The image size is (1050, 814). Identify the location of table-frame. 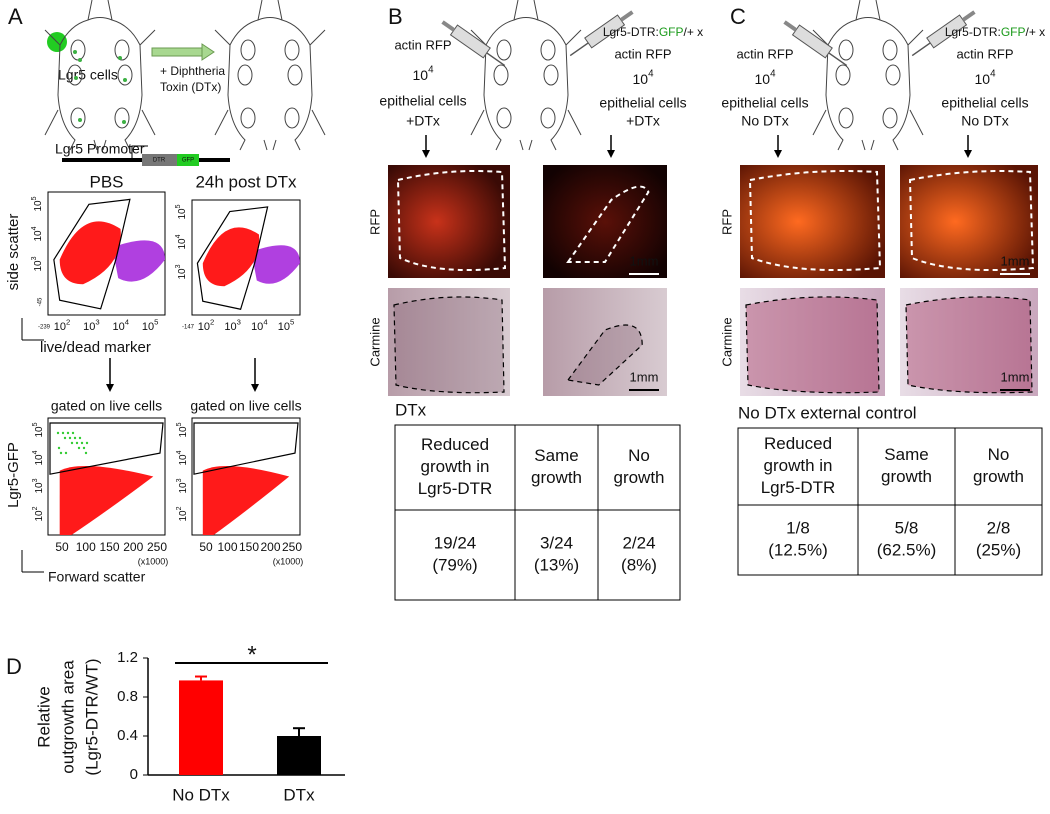
(890, 501).